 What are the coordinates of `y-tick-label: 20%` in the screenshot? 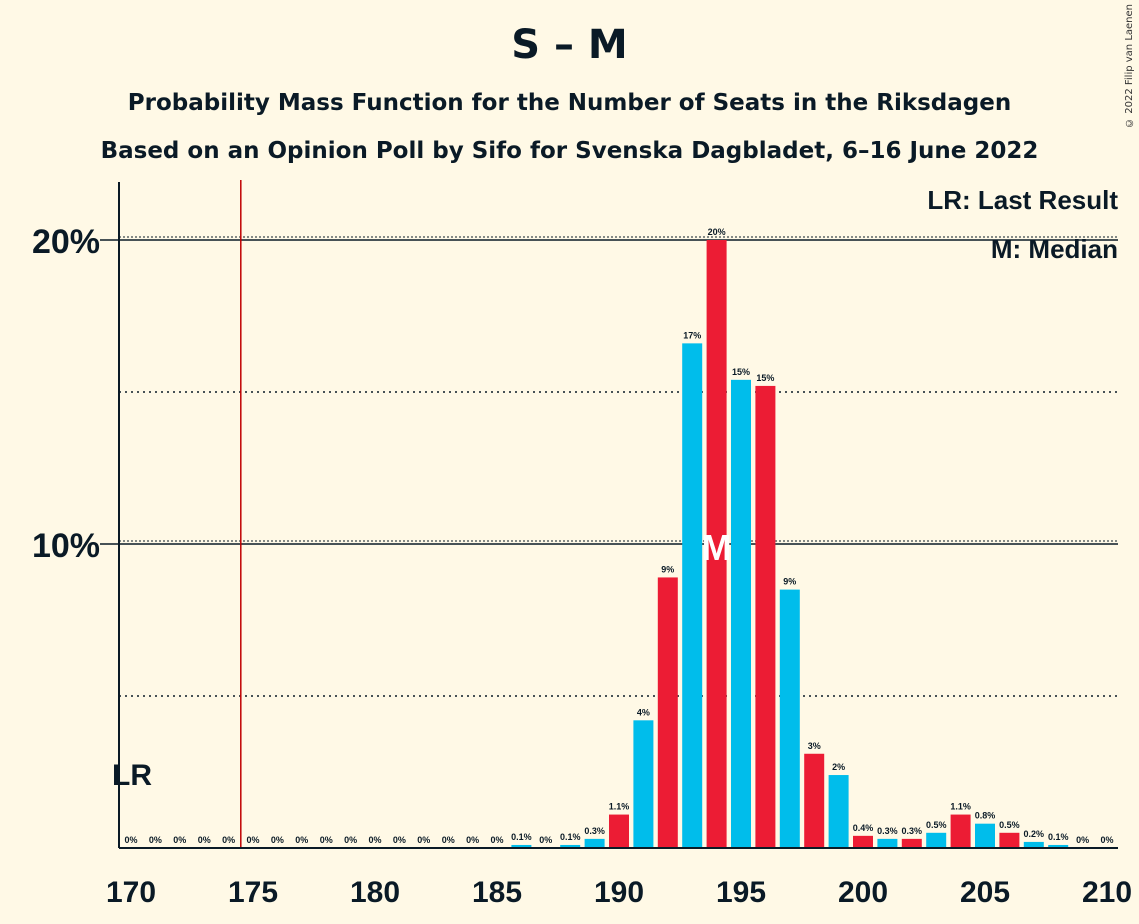 It's located at (66, 242).